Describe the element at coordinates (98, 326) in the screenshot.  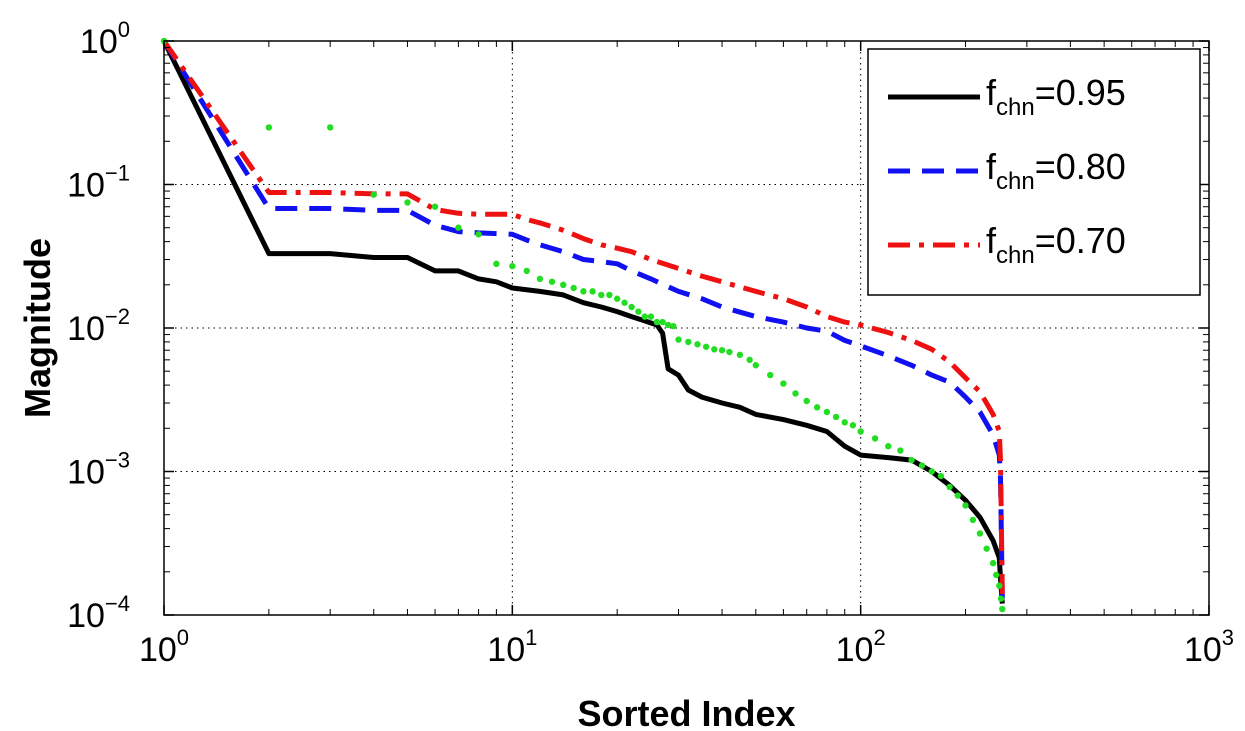
I see `y-tick-label: 10⁻²` at that location.